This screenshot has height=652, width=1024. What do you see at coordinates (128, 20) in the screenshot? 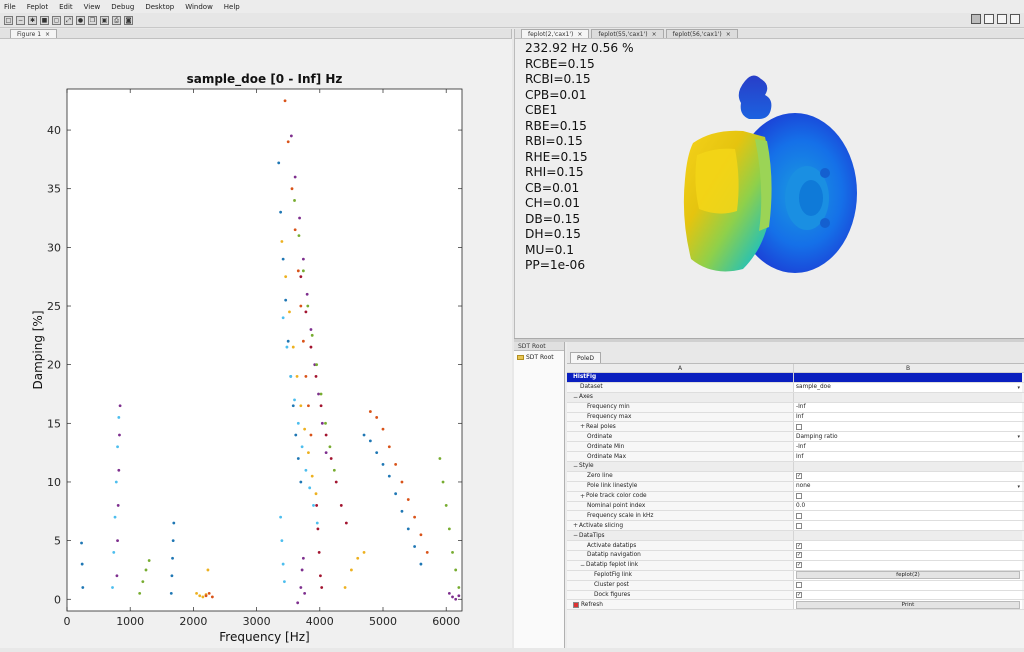
I see `camera-icon: ◙` at bounding box center [128, 20].